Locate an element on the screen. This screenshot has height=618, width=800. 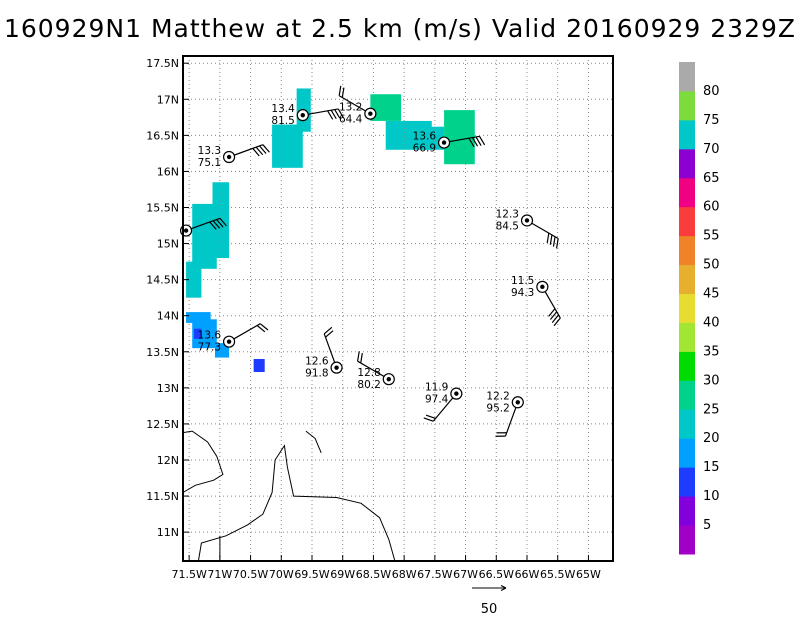
station: 12.384.5 is located at coordinates (527, 228).